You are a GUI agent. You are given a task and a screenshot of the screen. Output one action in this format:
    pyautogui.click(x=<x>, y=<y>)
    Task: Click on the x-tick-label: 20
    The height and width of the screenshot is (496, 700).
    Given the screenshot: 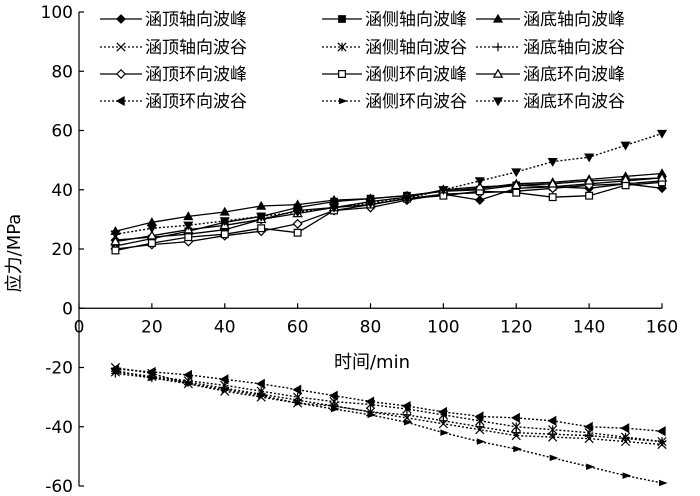 What is the action you would take?
    pyautogui.click(x=152, y=327)
    